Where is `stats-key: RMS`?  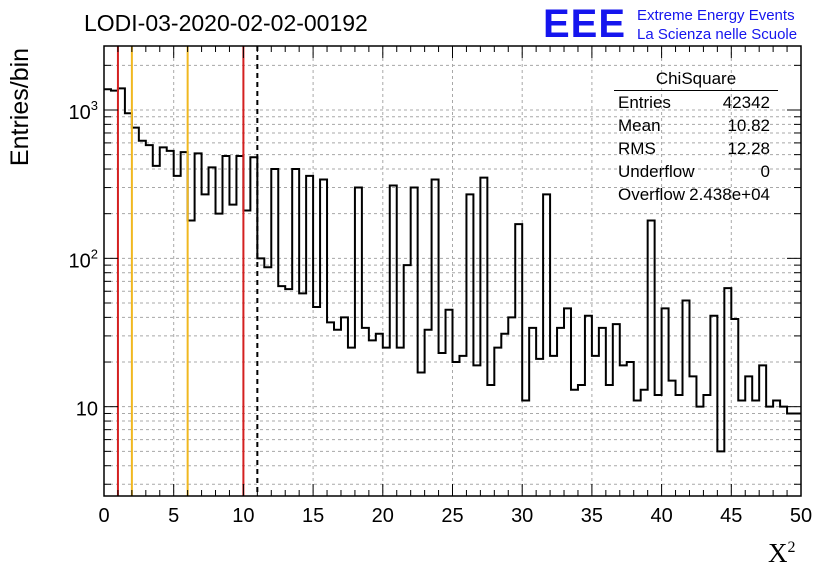
stats-key: RMS is located at coordinates (637, 148).